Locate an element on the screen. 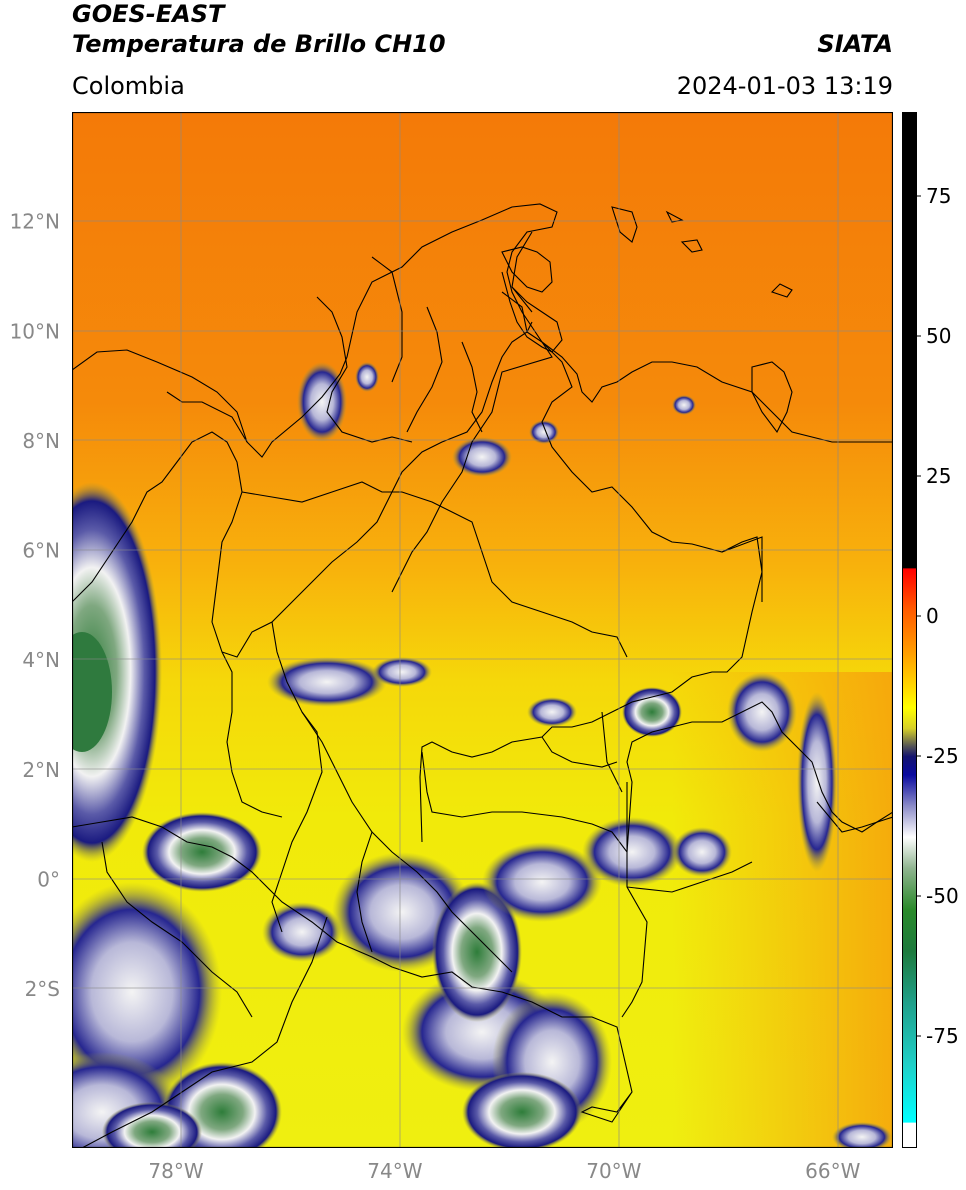  lon-tick-label: 70°W is located at coordinates (613, 1171).